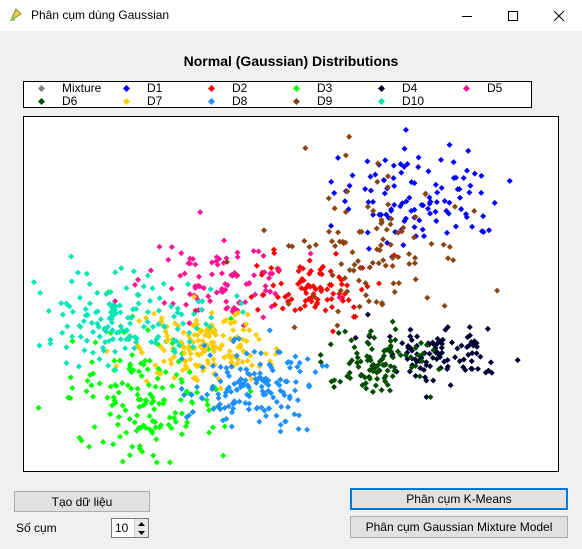  Describe the element at coordinates (559, 15) in the screenshot. I see `close-button` at that location.